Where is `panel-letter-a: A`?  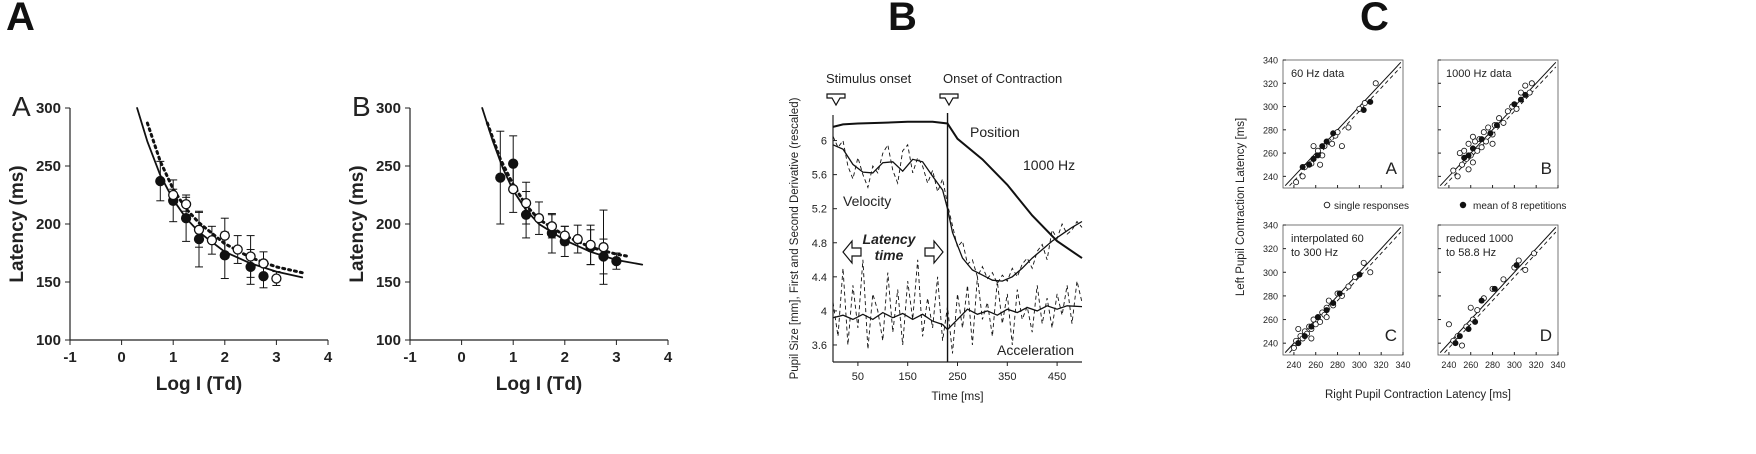 panel-letter-a: A is located at coordinates (20, 19).